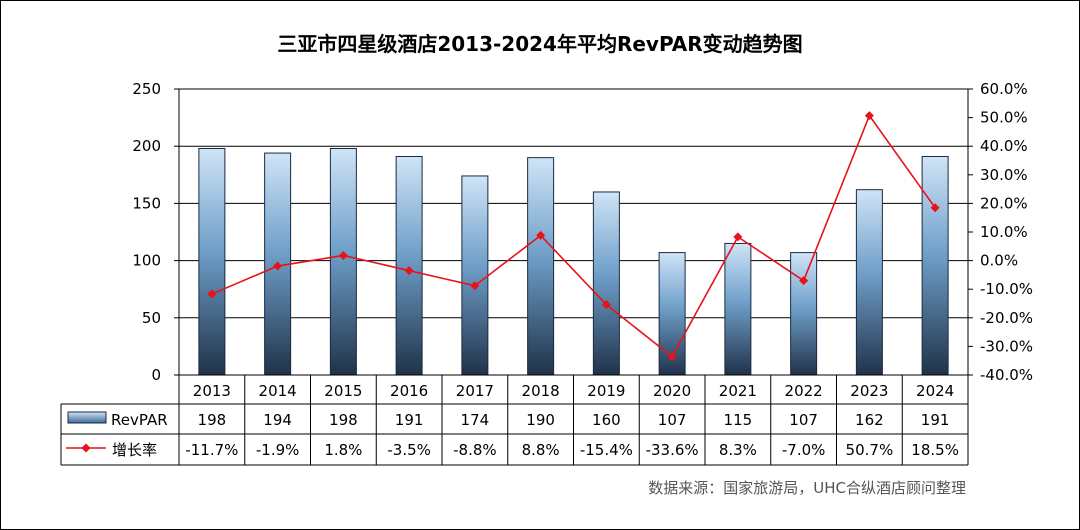 The image size is (1080, 530). Describe the element at coordinates (807, 488) in the screenshot. I see `source-note: 数据来源：国家旅游局，UHC合纵酒店顾问整理` at that location.